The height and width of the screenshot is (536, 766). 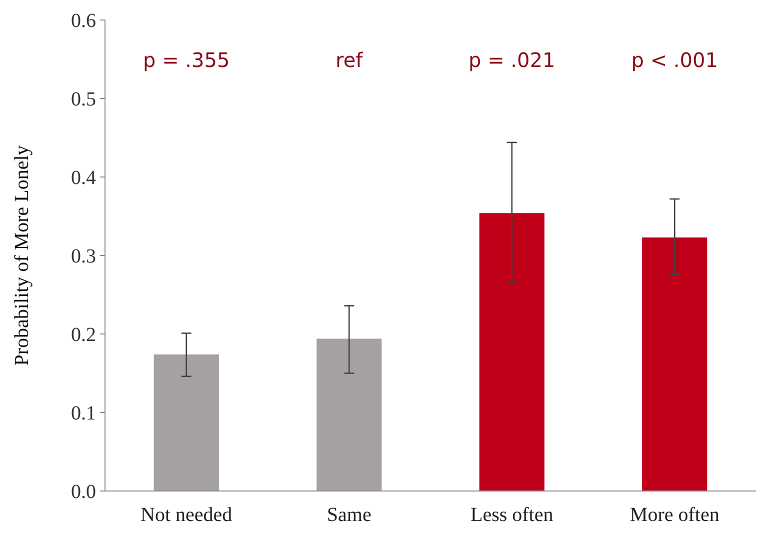 What do you see at coordinates (83, 178) in the screenshot?
I see `y-tick-label: 0.4` at bounding box center [83, 178].